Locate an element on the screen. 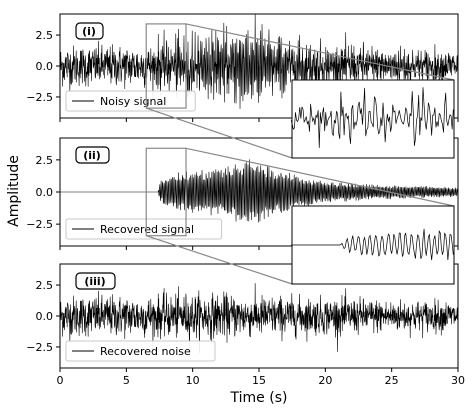 This screenshot has height=412, width=474. x-tick-label: 20 is located at coordinates (325, 380).